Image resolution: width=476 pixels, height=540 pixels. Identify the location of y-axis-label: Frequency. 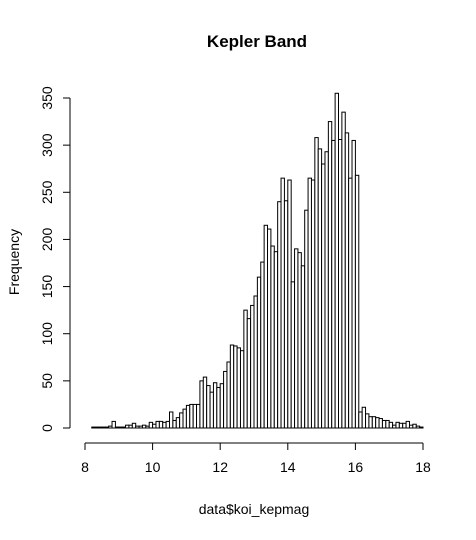
(14, 262).